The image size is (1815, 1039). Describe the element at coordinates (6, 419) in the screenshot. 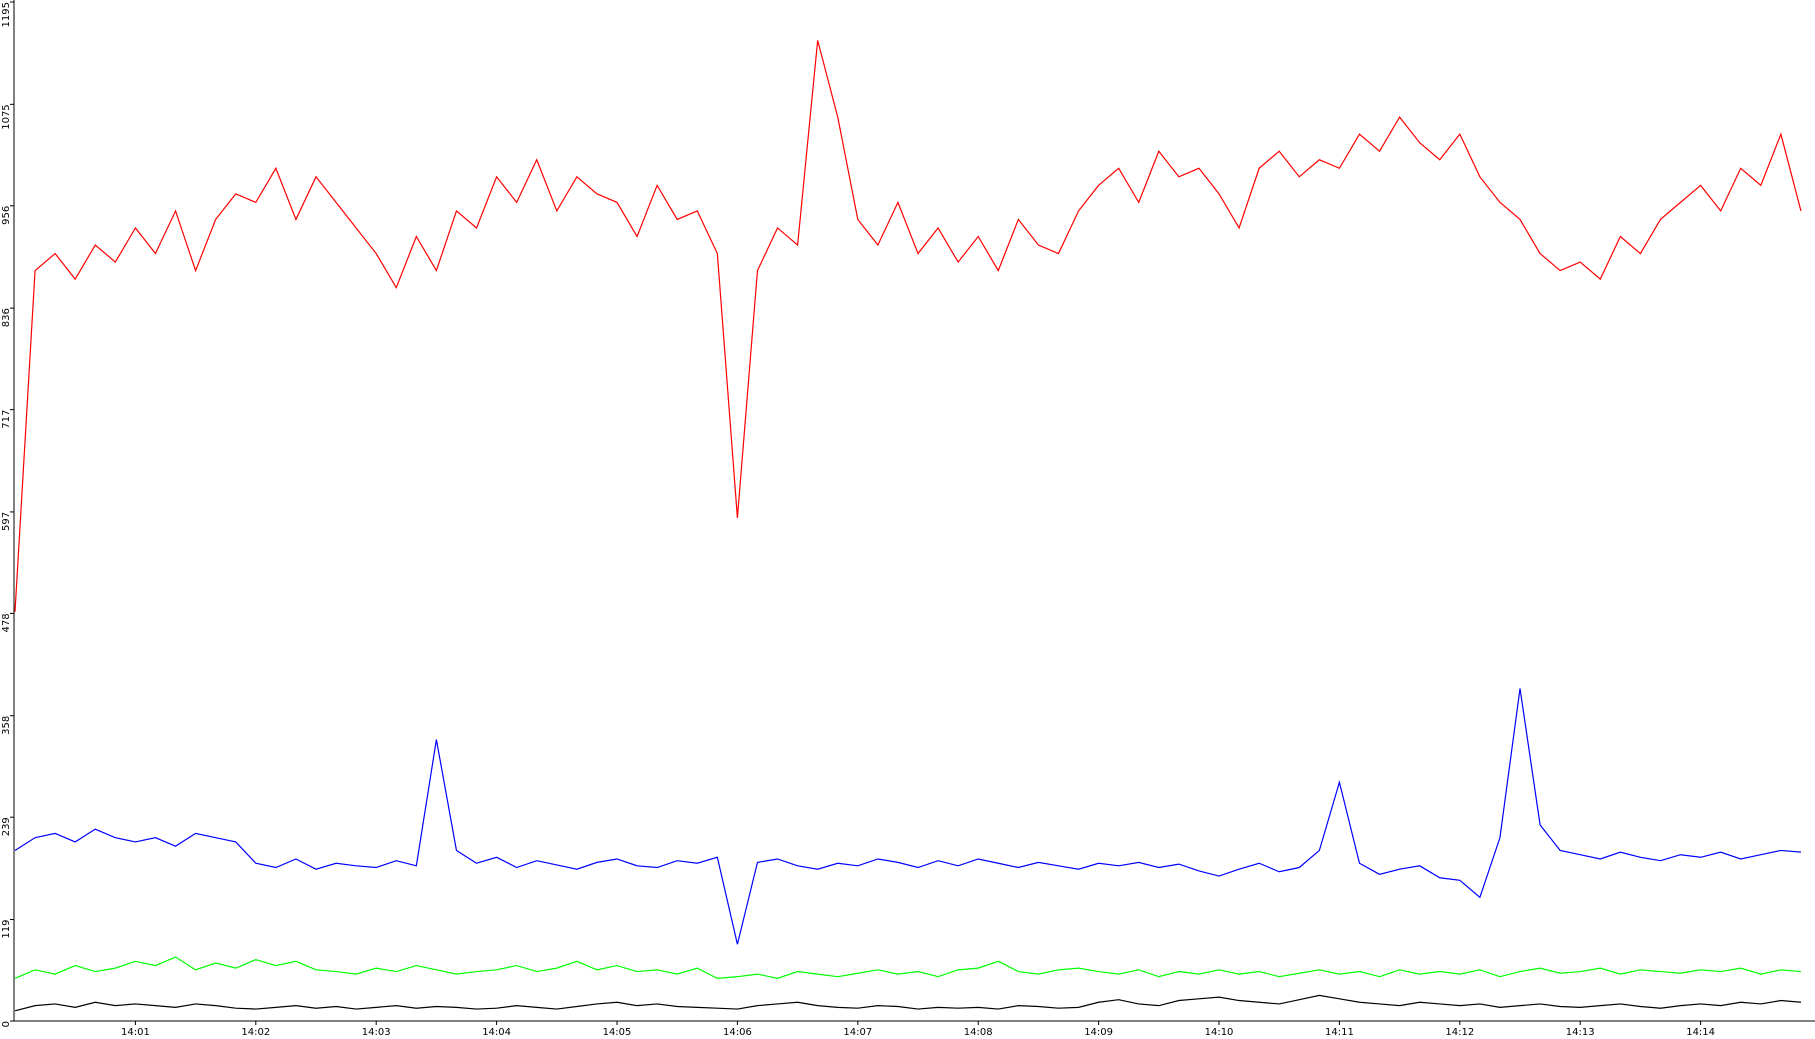

I see `y-tick-label: 717` at that location.